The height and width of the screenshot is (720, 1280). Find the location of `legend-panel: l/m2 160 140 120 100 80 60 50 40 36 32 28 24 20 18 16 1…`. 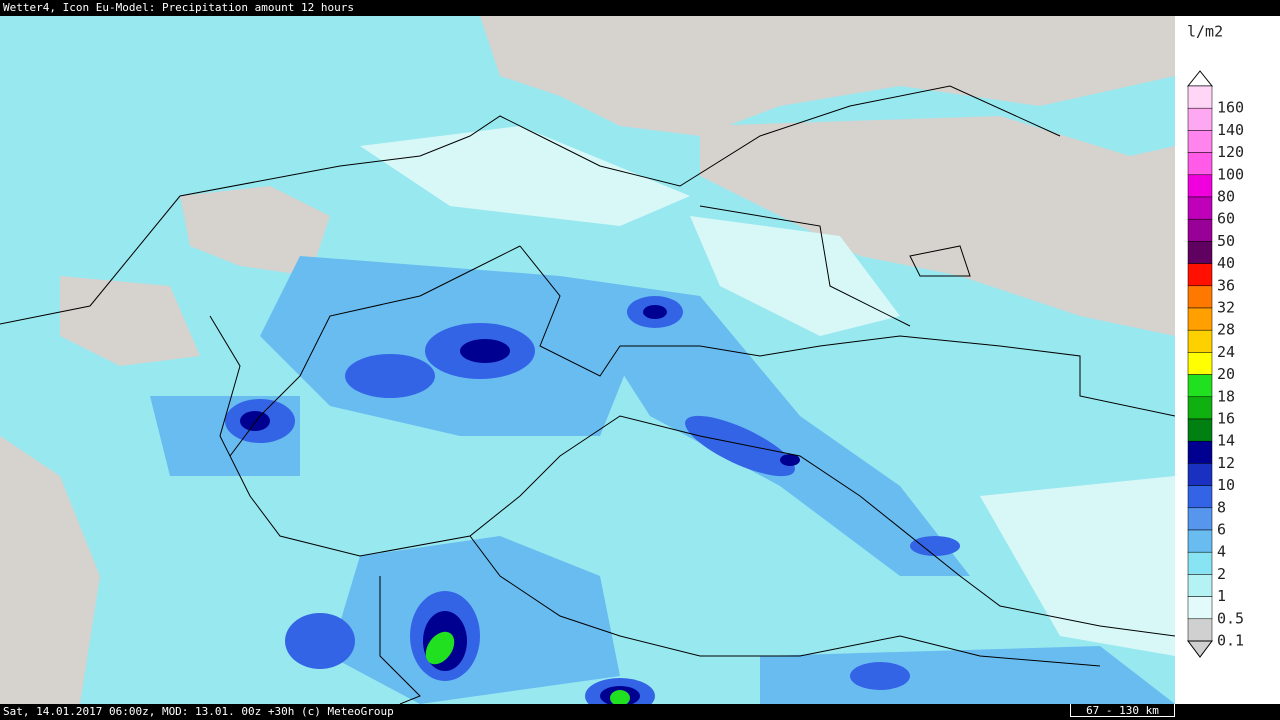

legend-panel: l/m2 160 140 120 100 80 60 50 40 36 32 28 24 20 18 16 1… is located at coordinates (1227, 360).